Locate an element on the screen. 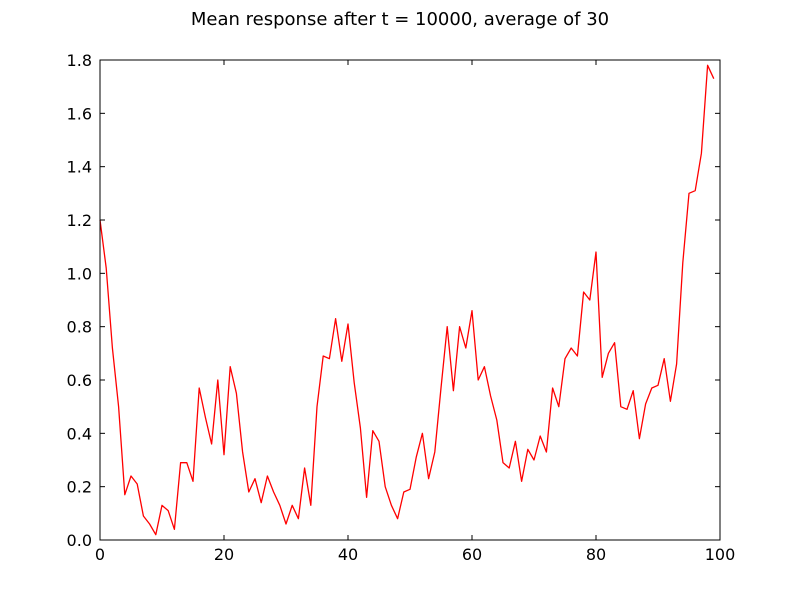 The width and height of the screenshot is (800, 600). y-tick-label: 1.6 is located at coordinates (79, 113).